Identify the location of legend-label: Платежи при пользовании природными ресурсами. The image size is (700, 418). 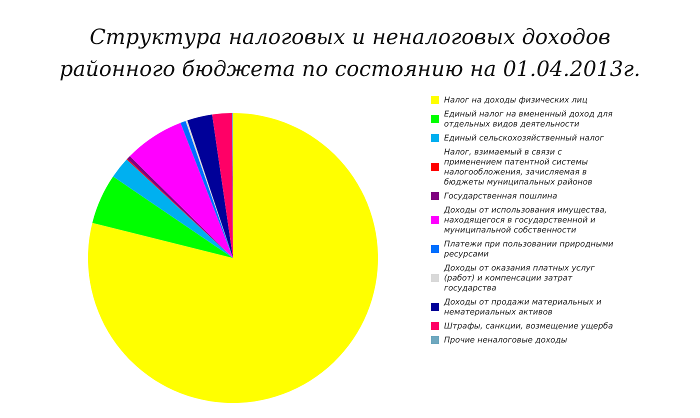
(529, 249).